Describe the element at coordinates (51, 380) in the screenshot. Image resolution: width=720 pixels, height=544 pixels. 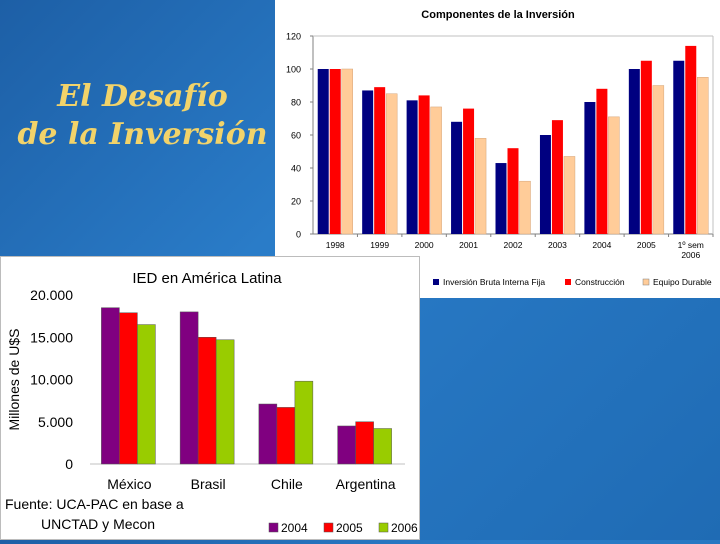
I see `y-tick-label: 10.000` at that location.